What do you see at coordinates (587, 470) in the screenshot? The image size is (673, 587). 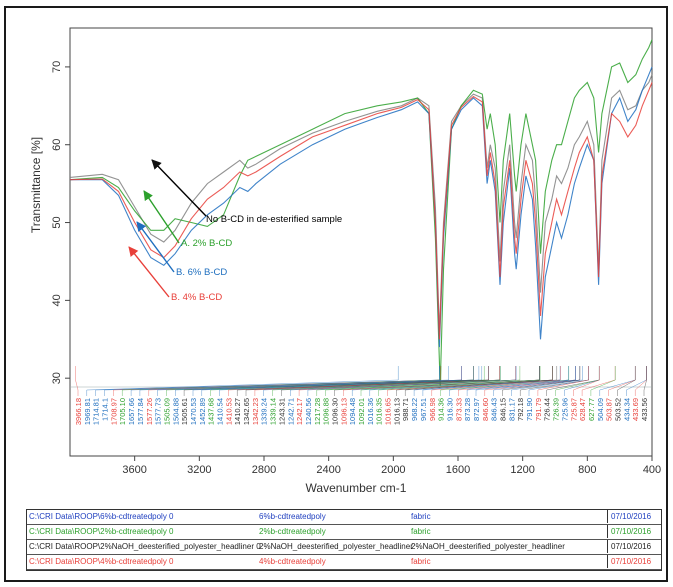 I see `x-tick-label: 800` at bounding box center [587, 470].